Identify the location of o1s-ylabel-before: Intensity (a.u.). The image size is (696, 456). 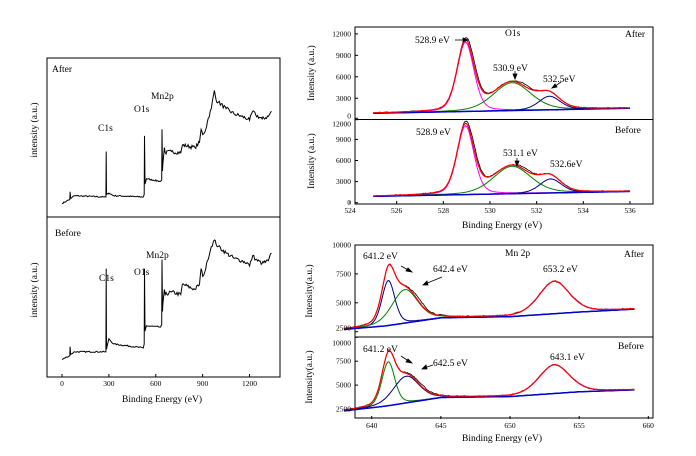
(311, 161).